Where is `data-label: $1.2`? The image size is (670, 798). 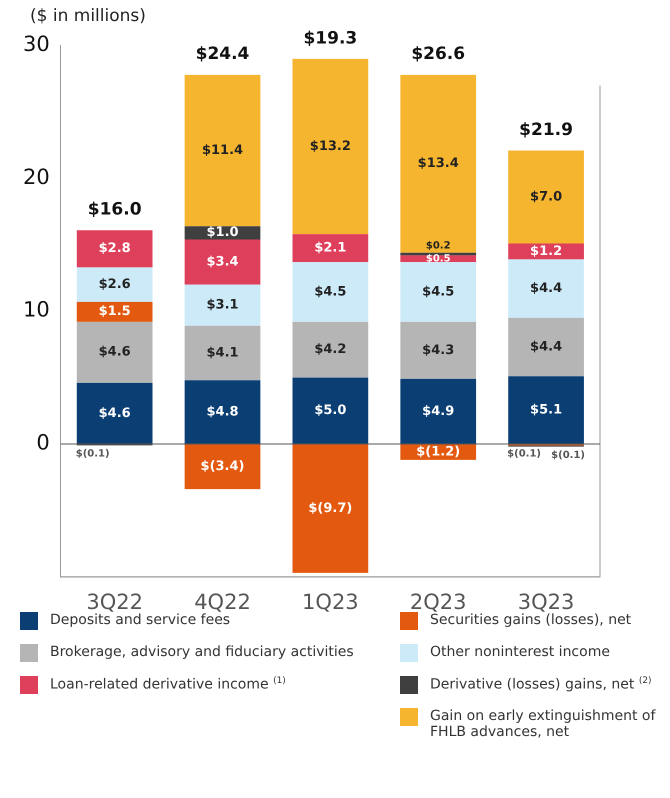 data-label: $1.2 is located at coordinates (546, 251).